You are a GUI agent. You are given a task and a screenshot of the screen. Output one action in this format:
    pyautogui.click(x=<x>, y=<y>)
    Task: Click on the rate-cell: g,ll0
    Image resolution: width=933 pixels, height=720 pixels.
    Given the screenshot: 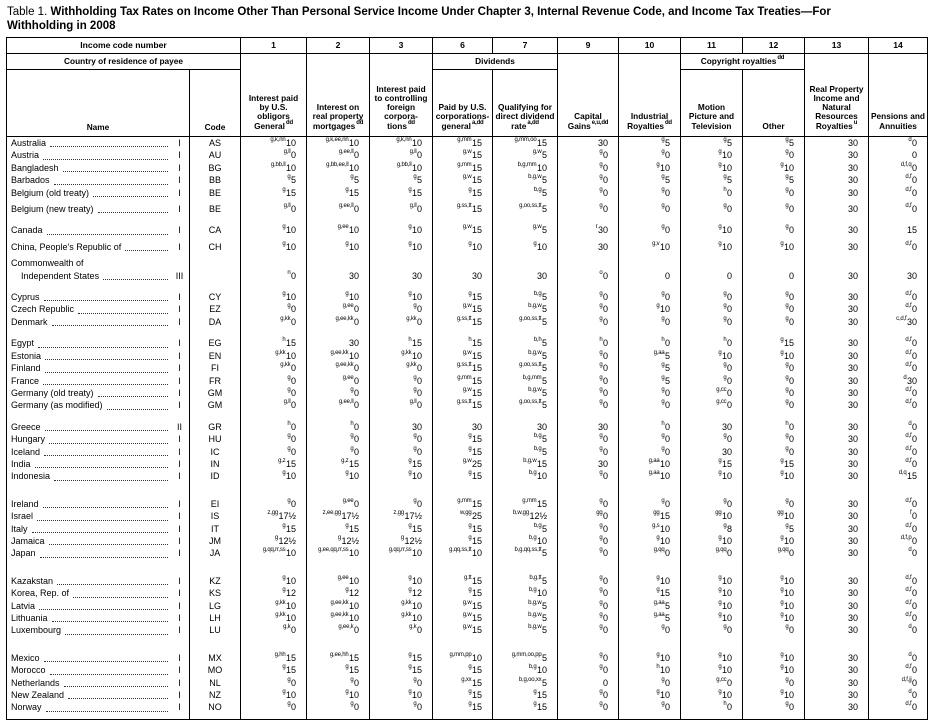 What is the action you would take?
    pyautogui.click(x=401, y=207)
    